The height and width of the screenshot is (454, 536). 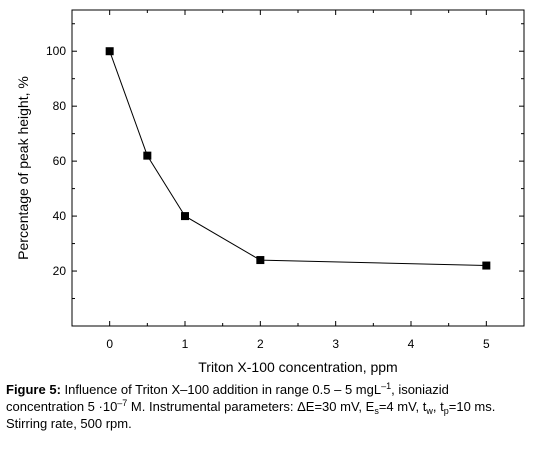 What do you see at coordinates (56, 51) in the screenshot?
I see `y-tick-label: 100` at bounding box center [56, 51].